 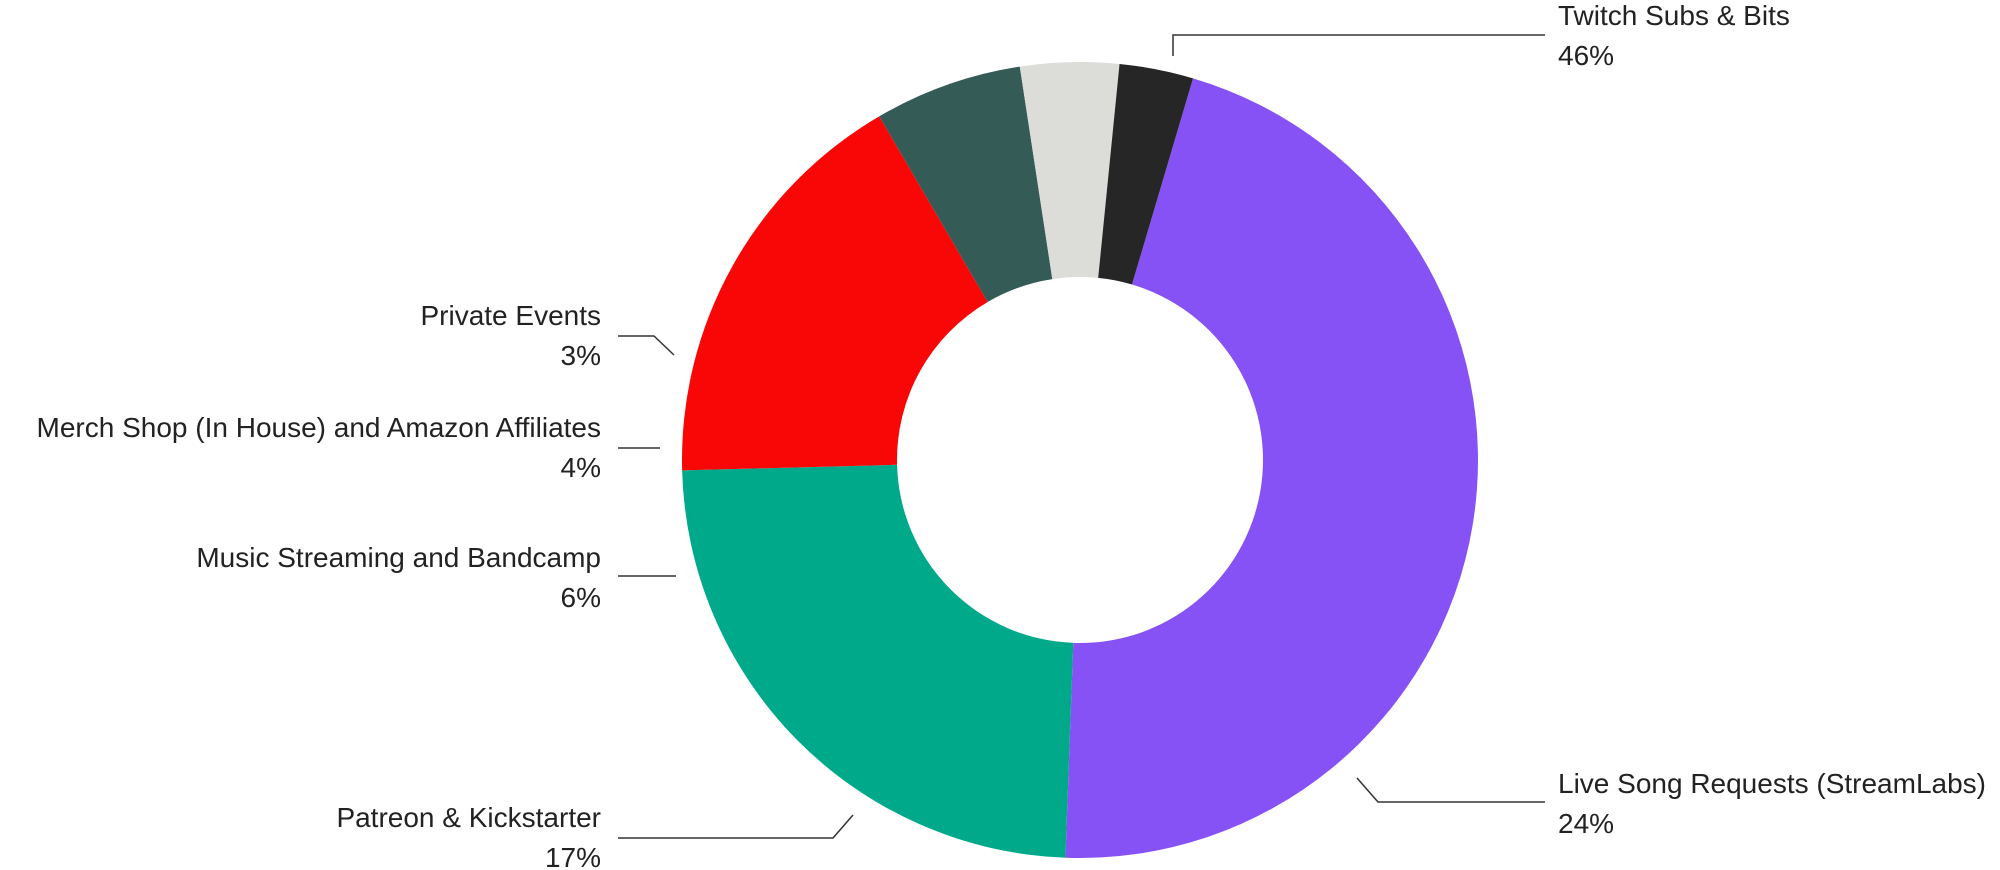 What do you see at coordinates (573, 856) in the screenshot?
I see `slice-value-label-patreon-kickstarter: 17%` at bounding box center [573, 856].